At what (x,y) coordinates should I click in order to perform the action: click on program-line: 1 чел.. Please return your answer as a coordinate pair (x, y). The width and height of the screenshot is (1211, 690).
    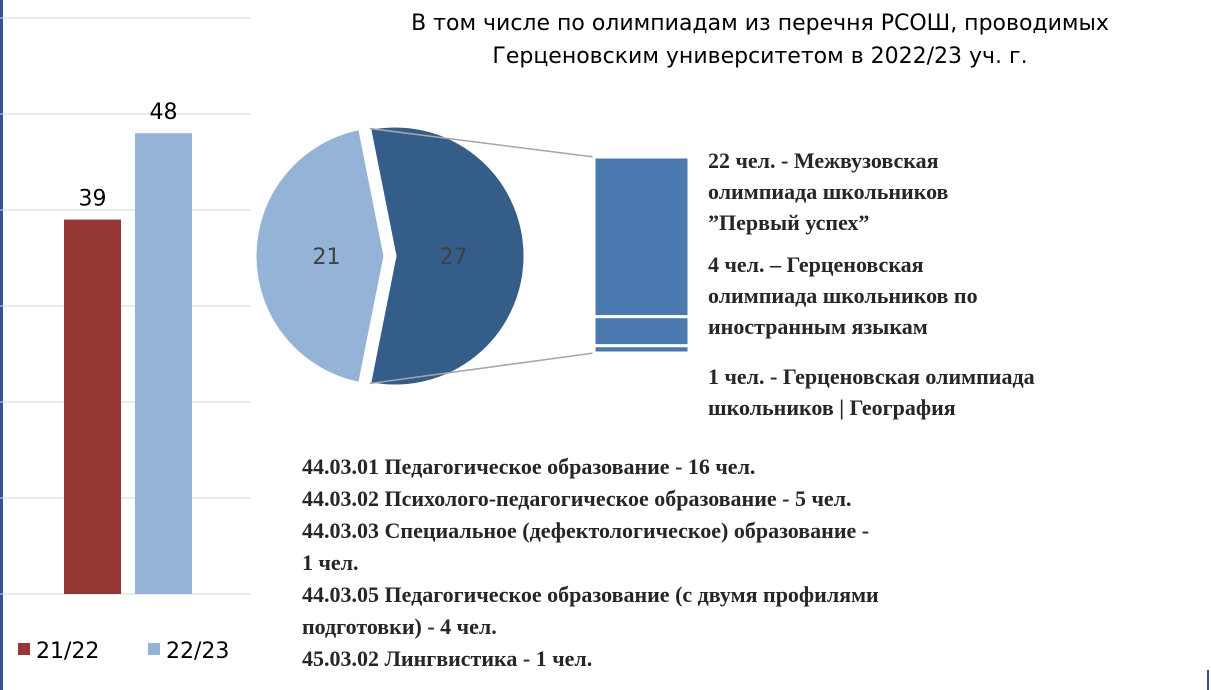
    Looking at the image, I should click on (330, 562).